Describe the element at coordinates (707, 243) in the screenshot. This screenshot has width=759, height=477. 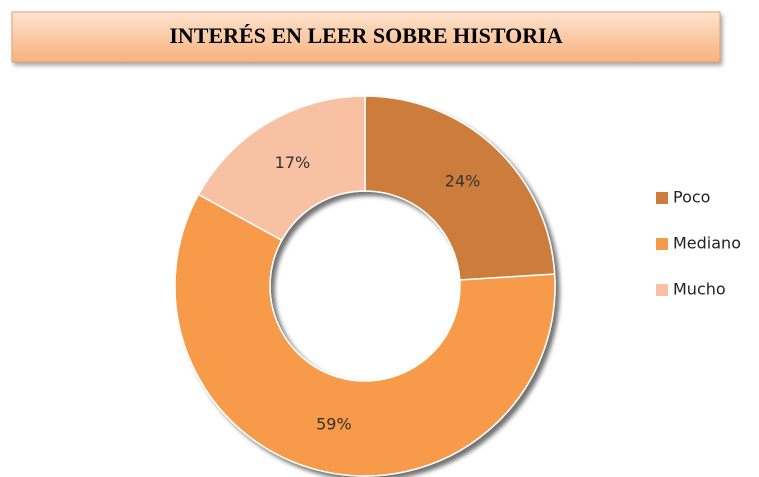
I see `legend-label: Mediano` at that location.